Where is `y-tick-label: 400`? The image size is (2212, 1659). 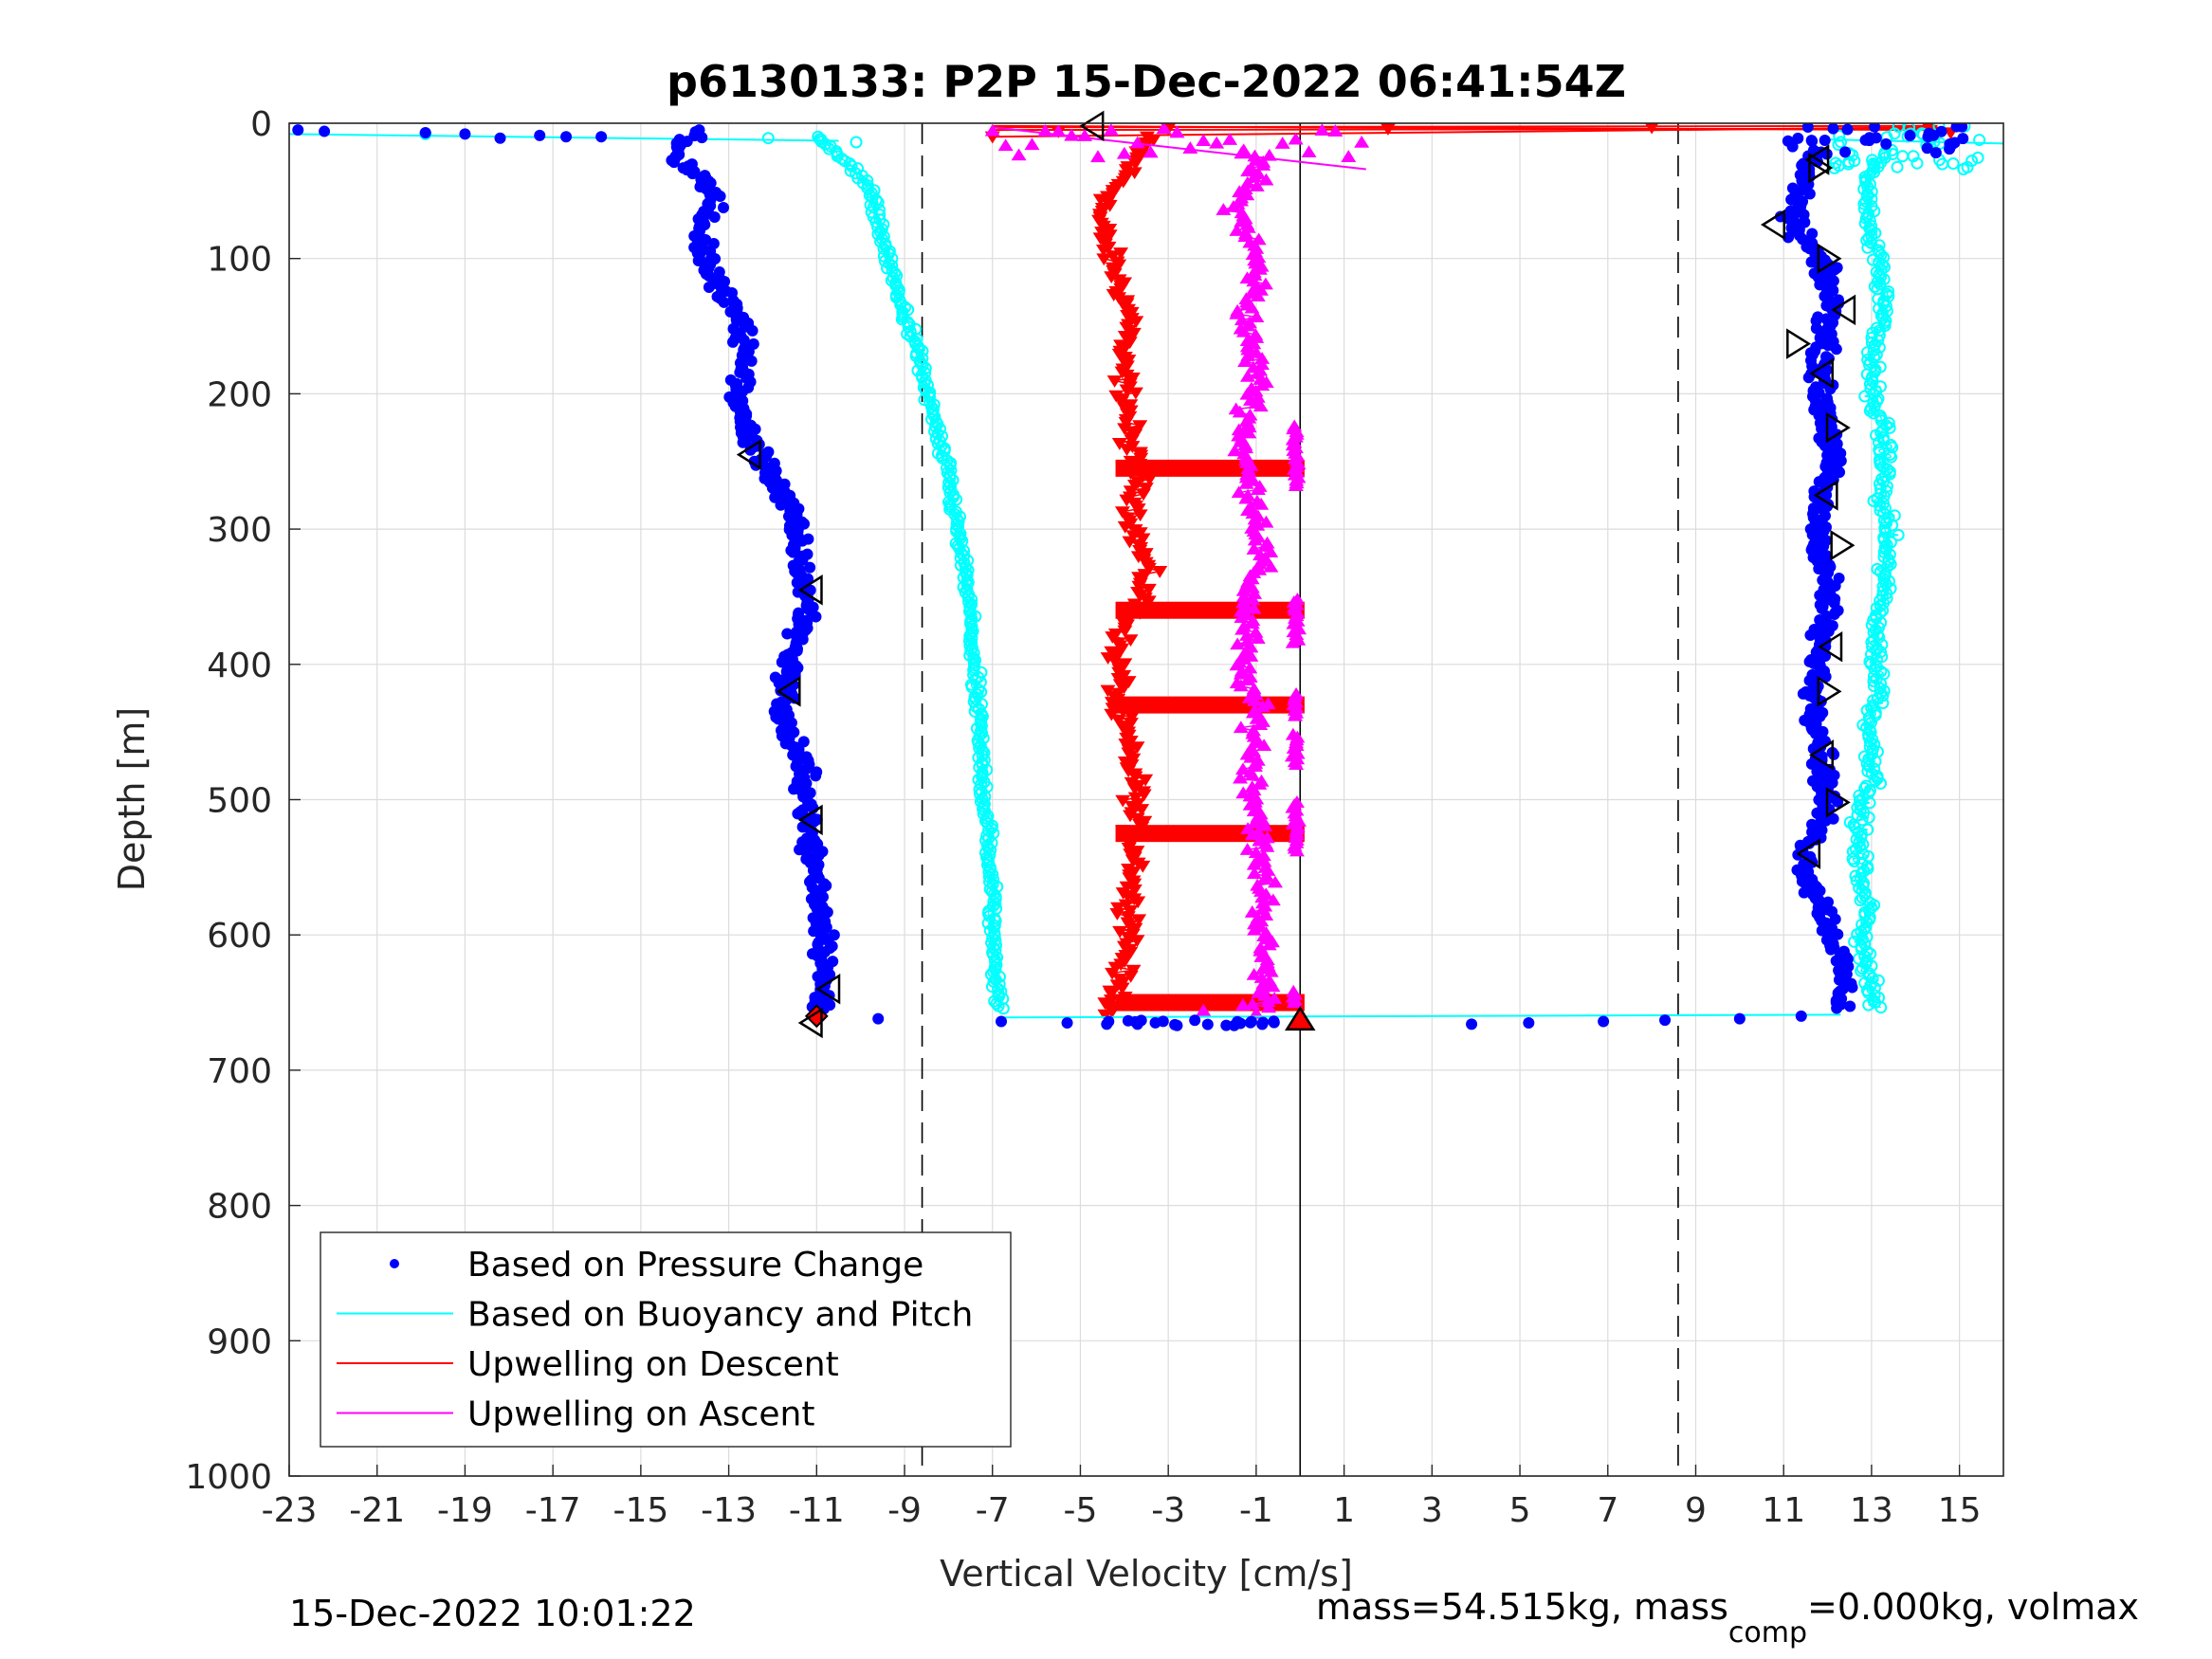 y-tick-label: 400 is located at coordinates (239, 666).